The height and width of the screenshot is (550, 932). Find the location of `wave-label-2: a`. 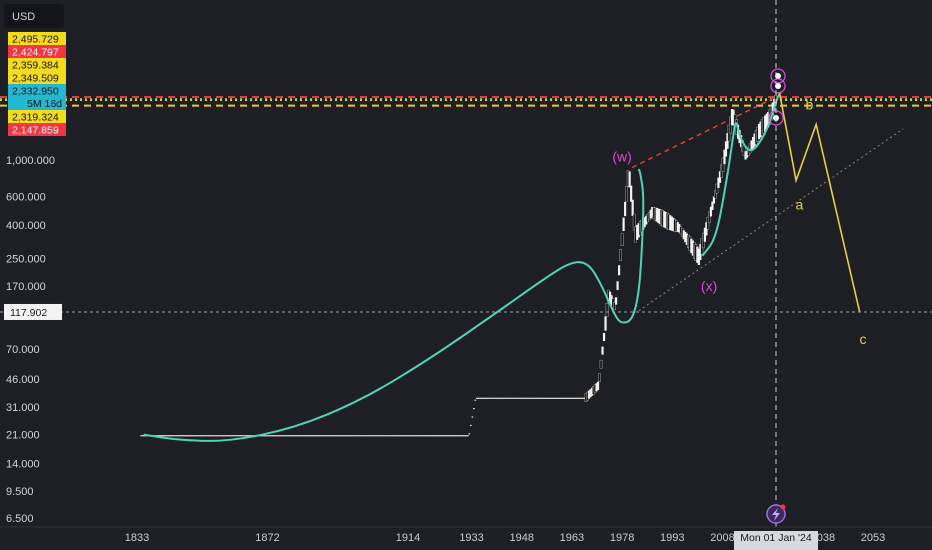

wave-label-2: a is located at coordinates (800, 204).